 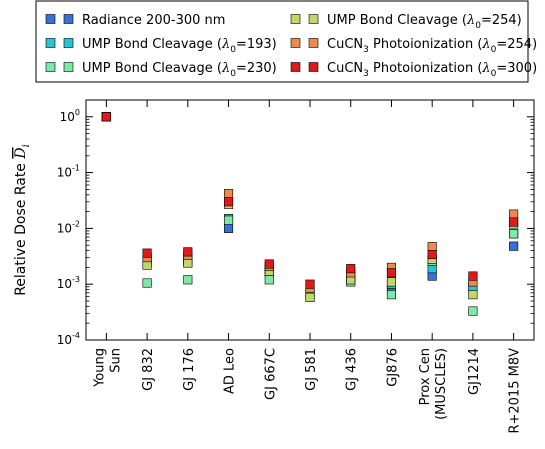 I want to click on x-tick-label: GJ876, so click(x=392, y=367).